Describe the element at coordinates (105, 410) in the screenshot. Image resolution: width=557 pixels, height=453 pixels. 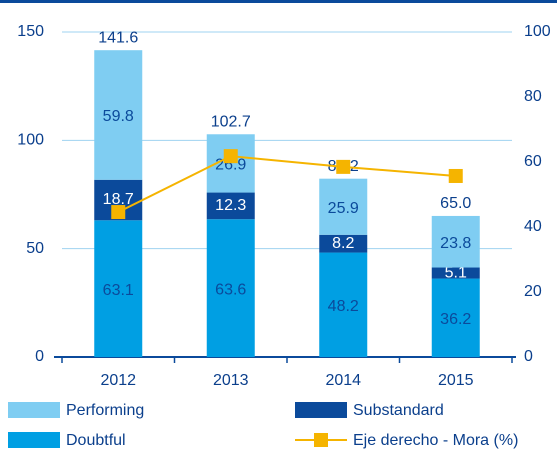
I see `legend-label: Performing` at that location.